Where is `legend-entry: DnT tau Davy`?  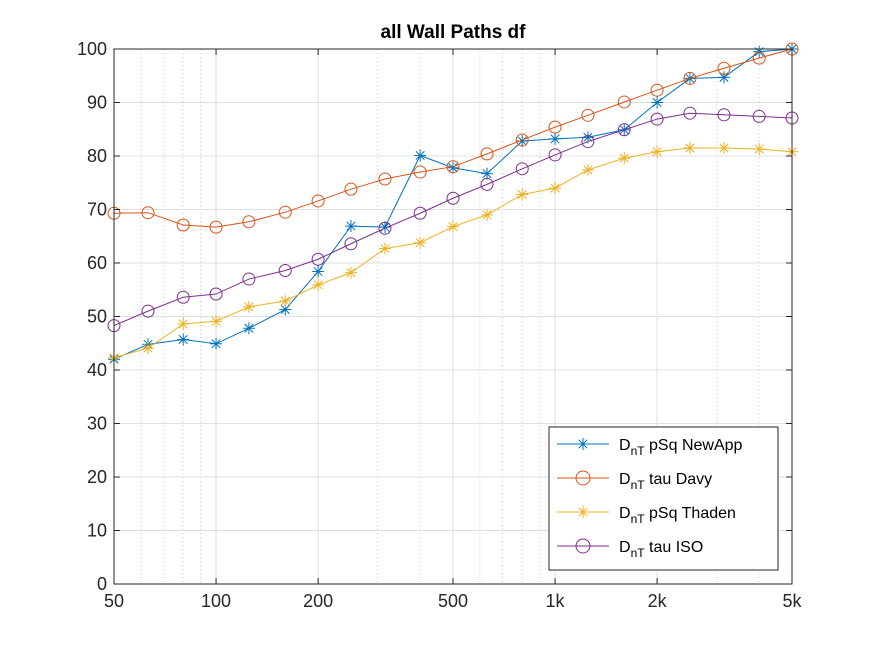 legend-entry: DnT tau Davy is located at coordinates (634, 481).